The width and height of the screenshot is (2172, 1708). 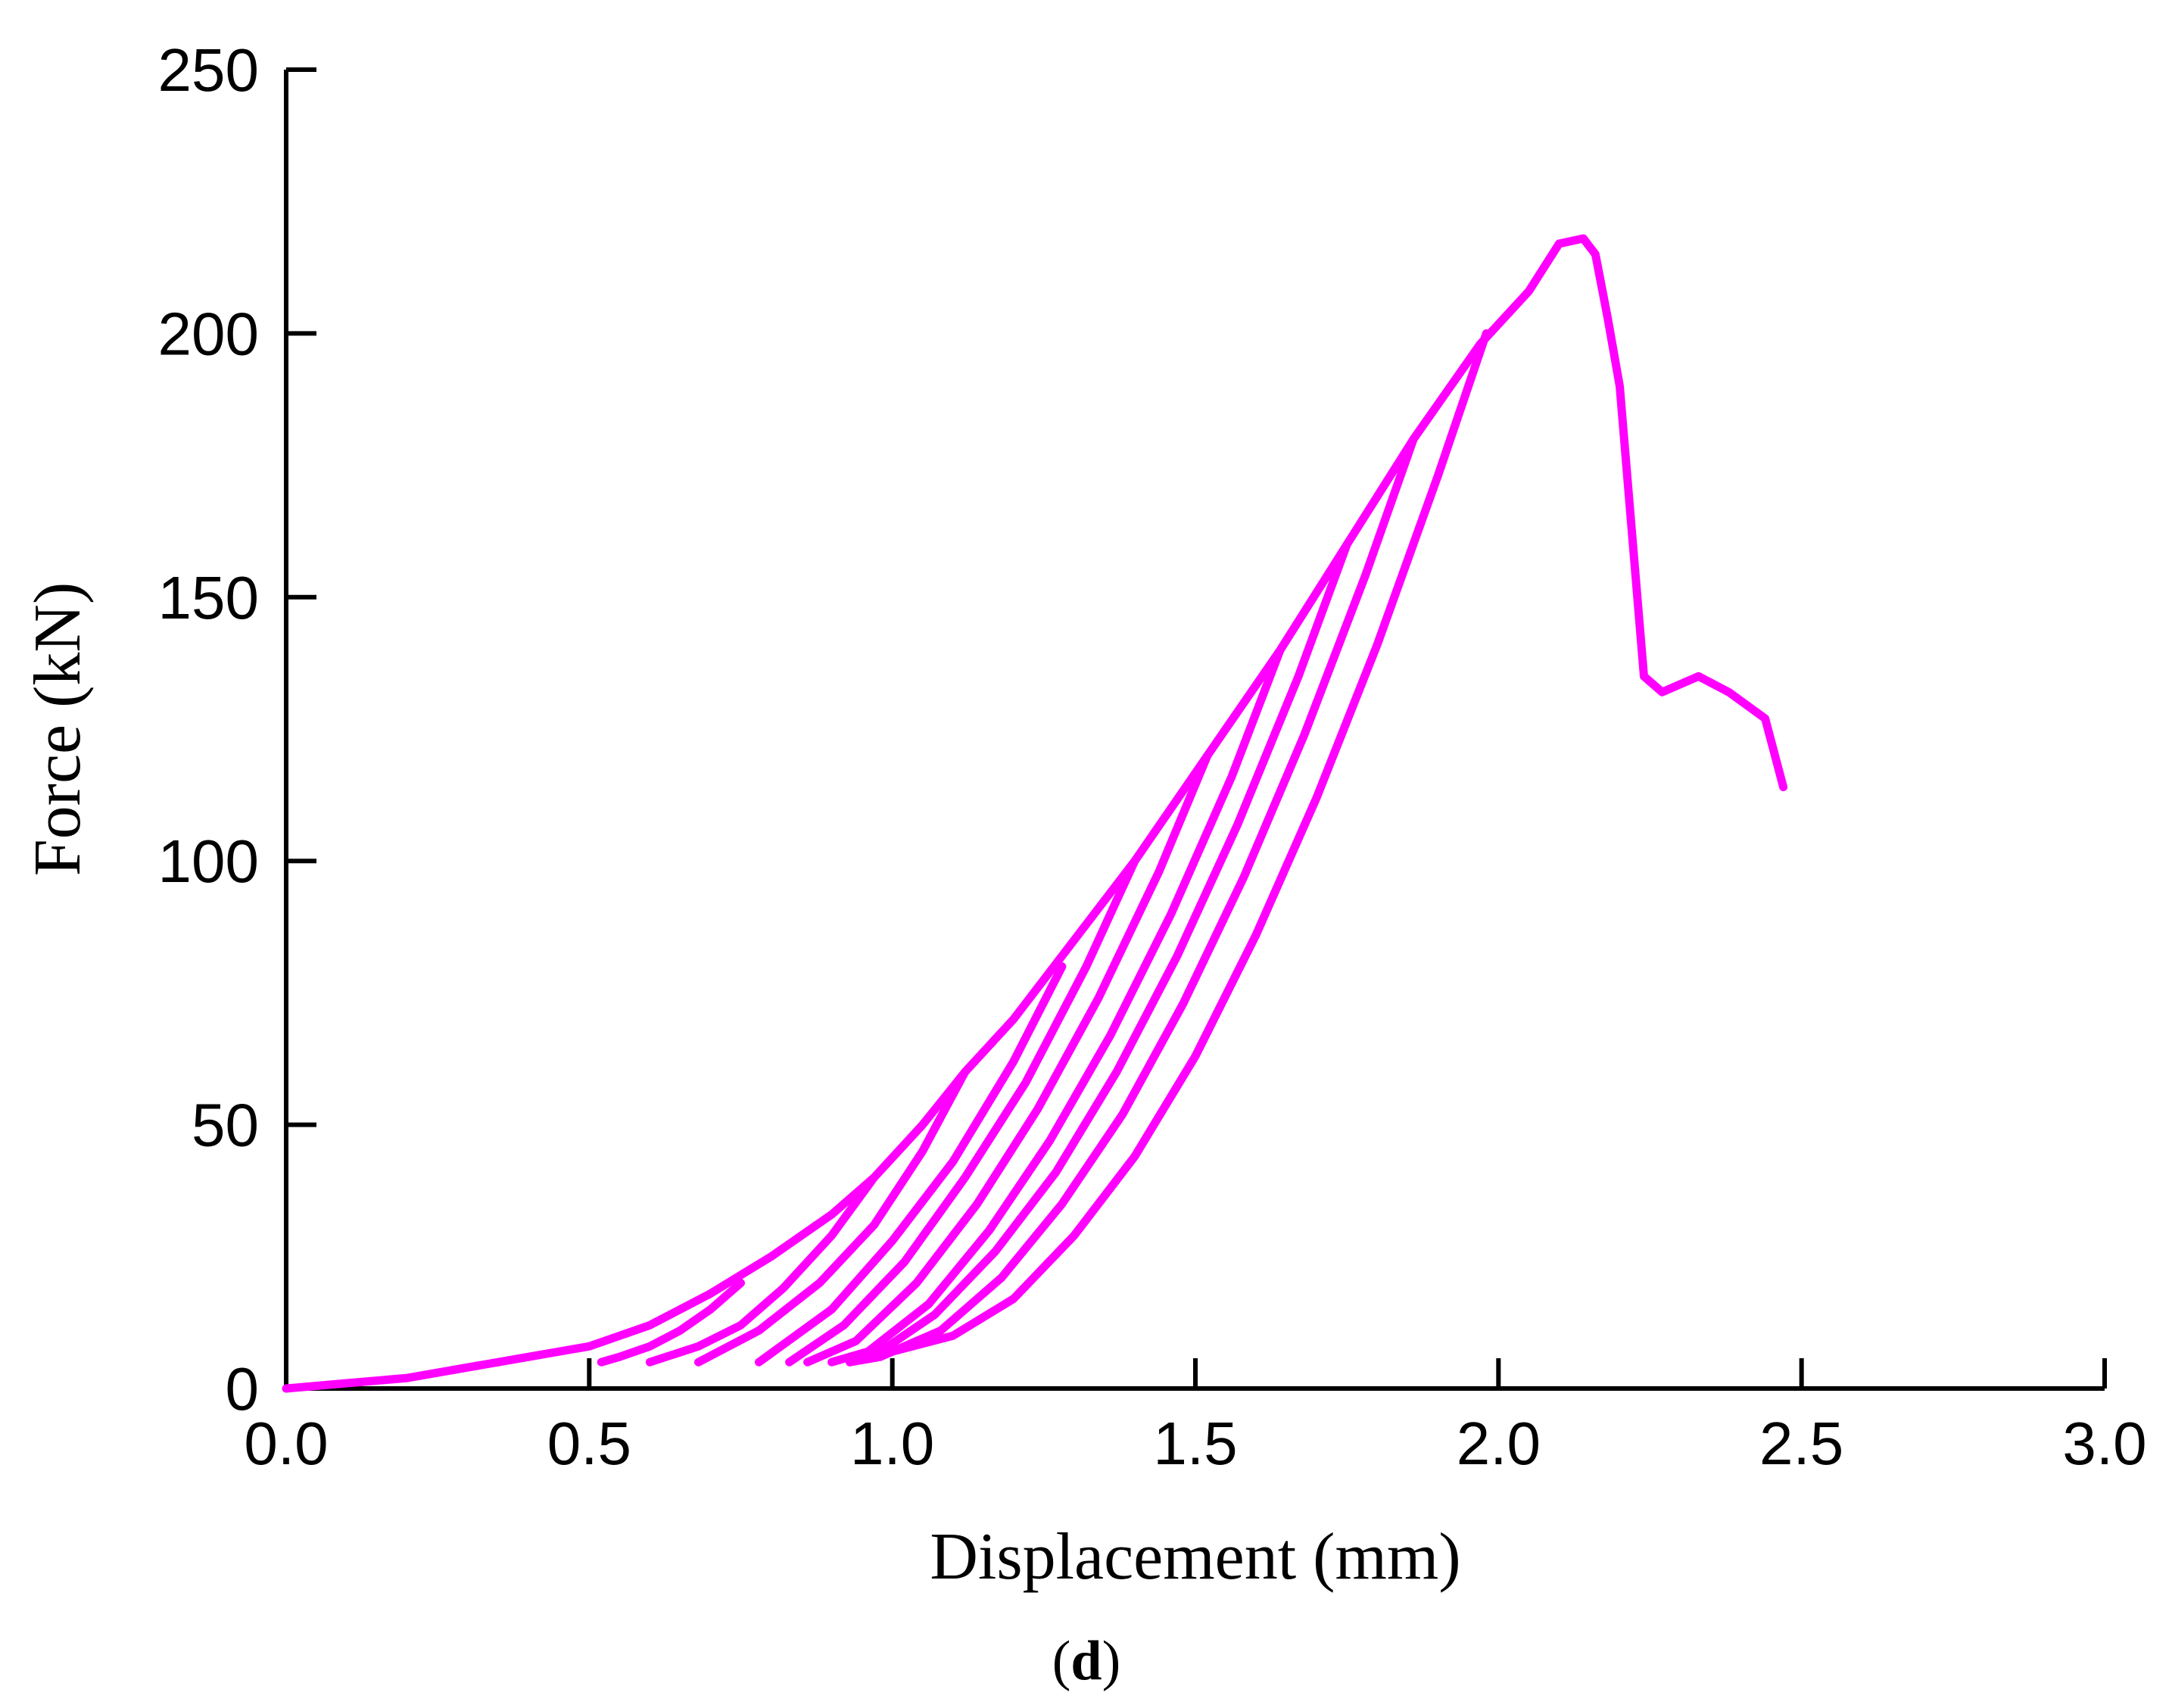 I want to click on figure-caption: (d), so click(x=1086, y=1661).